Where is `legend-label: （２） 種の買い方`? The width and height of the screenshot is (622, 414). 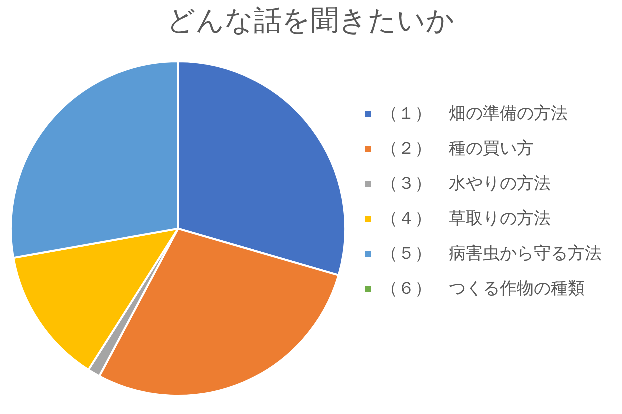
legend-label: （２） 種の買い方 is located at coordinates (457, 148).